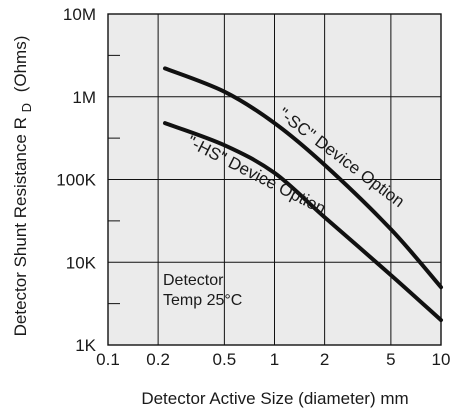  I want to click on x-tick-label: 0.2, so click(158, 359).